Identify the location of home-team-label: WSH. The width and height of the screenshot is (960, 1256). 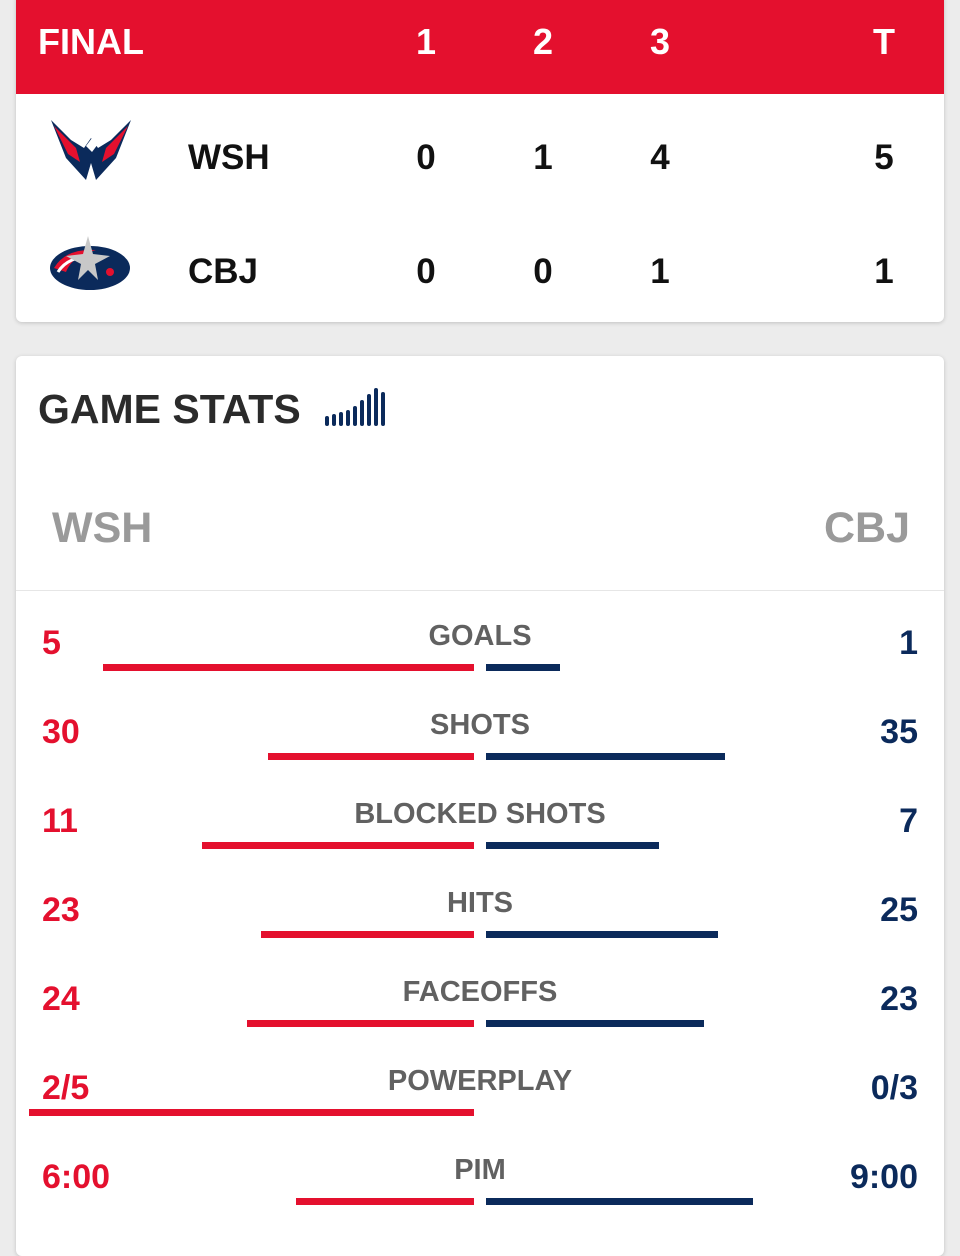
(102, 528).